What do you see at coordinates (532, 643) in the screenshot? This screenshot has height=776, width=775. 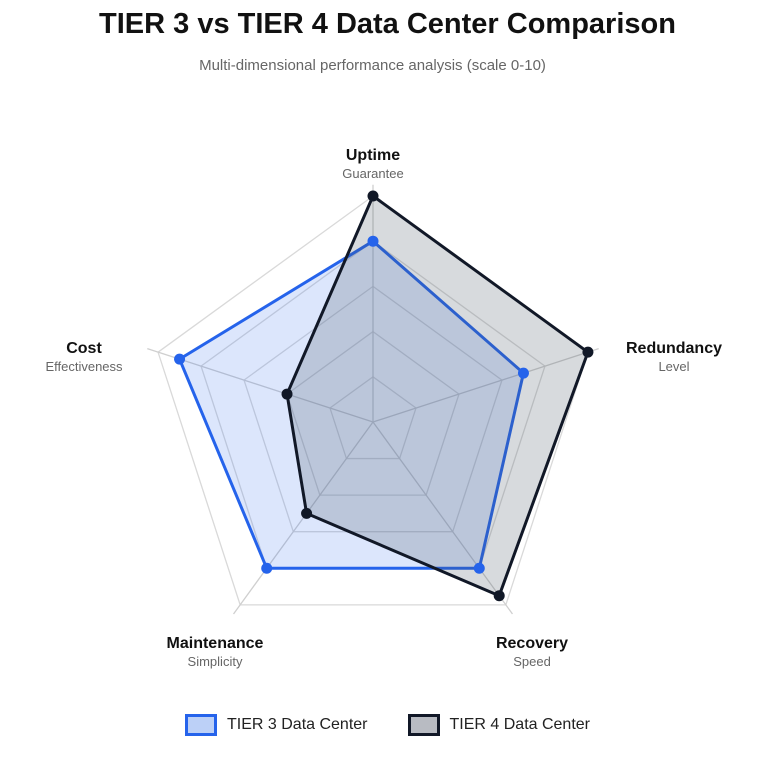 I see `axis-label: Recovery` at bounding box center [532, 643].